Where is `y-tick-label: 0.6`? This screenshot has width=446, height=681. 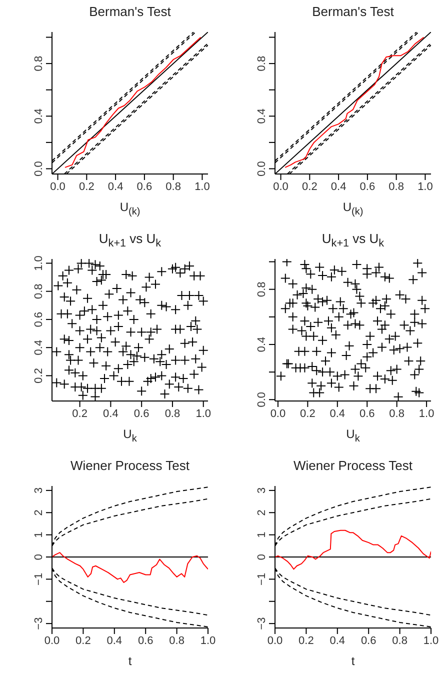
y-tick-label: 0.6 is located at coordinates (39, 320).